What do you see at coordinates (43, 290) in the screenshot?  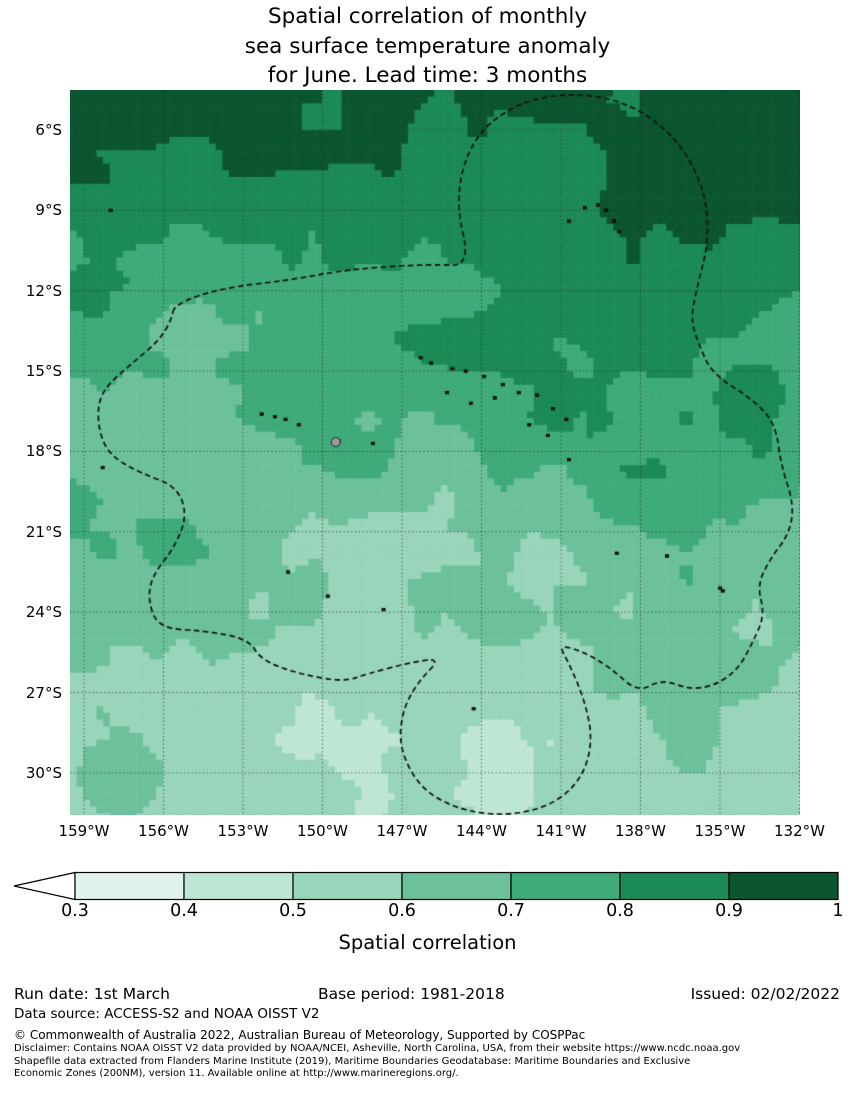 I see `y-tick-label: 12°S` at bounding box center [43, 290].